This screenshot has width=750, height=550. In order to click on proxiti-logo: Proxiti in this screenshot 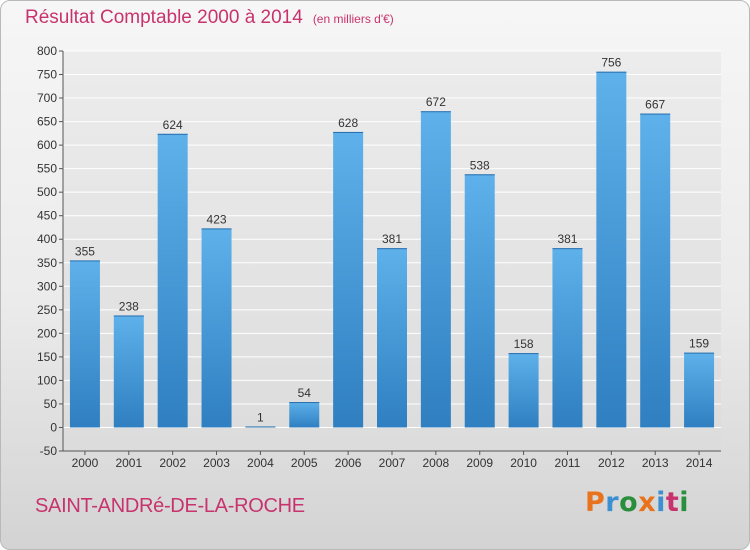, I will do `click(637, 502)`.